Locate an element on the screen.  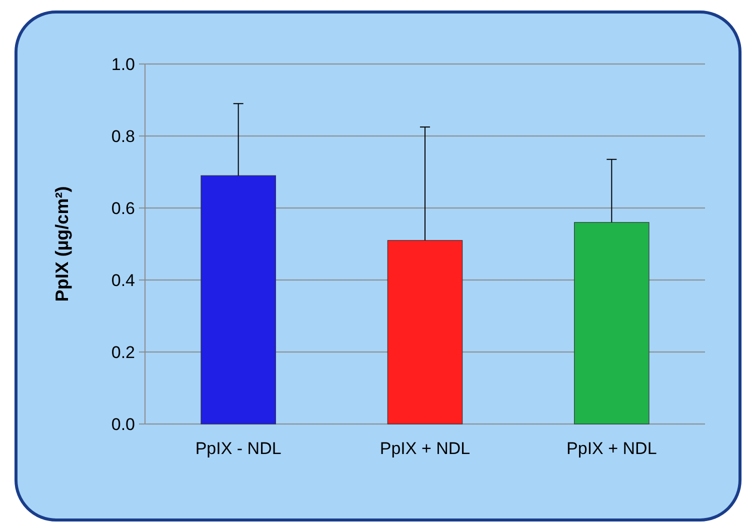
y-tick-label: 0.6 is located at coordinates (123, 208).